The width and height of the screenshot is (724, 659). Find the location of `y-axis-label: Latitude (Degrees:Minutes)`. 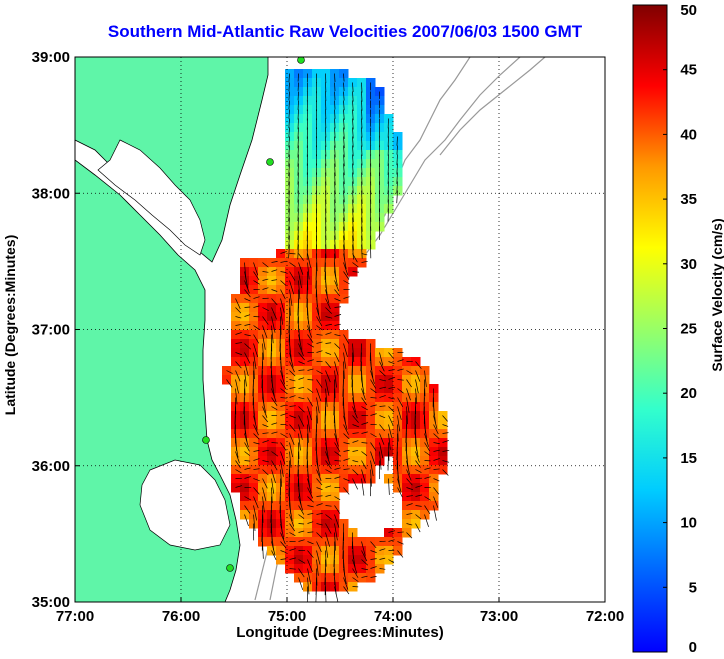

y-axis-label: Latitude (Degrees:Minutes) is located at coordinates (10, 325).